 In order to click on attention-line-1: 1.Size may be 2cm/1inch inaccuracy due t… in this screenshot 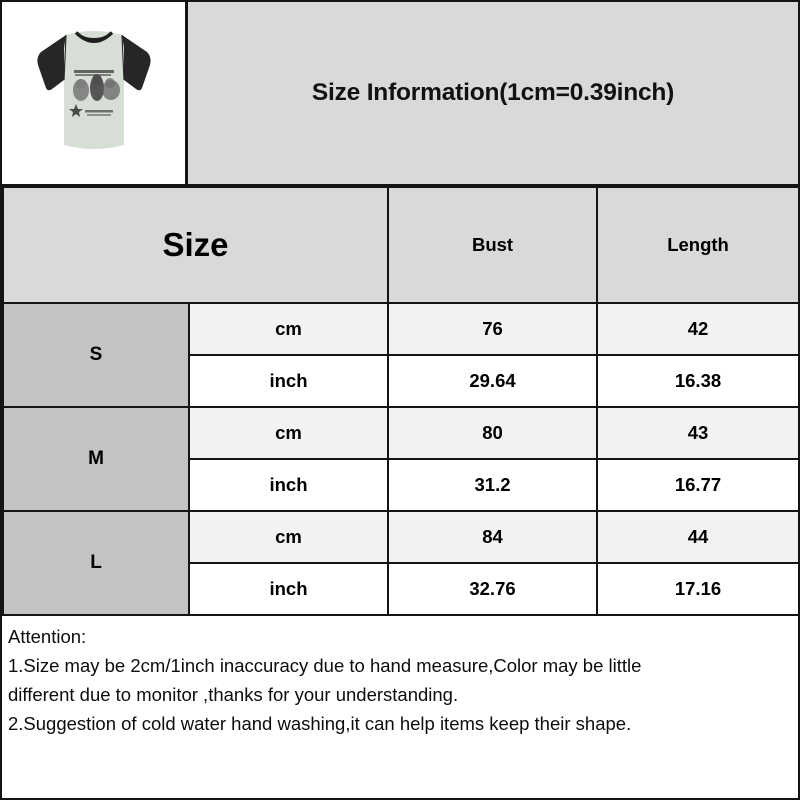, I will do `click(325, 665)`.